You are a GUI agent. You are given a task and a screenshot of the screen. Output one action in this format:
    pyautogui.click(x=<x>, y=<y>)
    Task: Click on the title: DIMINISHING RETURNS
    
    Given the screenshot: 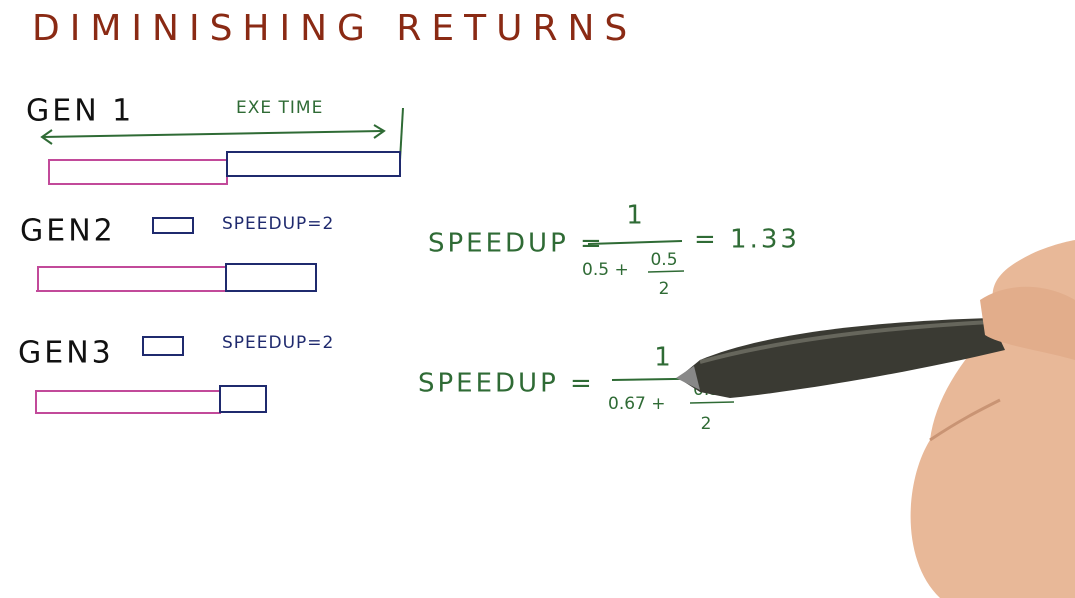 What is the action you would take?
    pyautogui.click(x=334, y=28)
    